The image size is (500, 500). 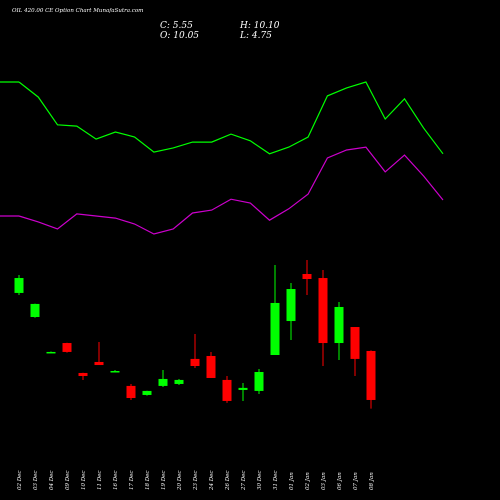 What do you see at coordinates (196, 481) in the screenshot?
I see `x-tick-label: 23 Dec` at bounding box center [196, 481].